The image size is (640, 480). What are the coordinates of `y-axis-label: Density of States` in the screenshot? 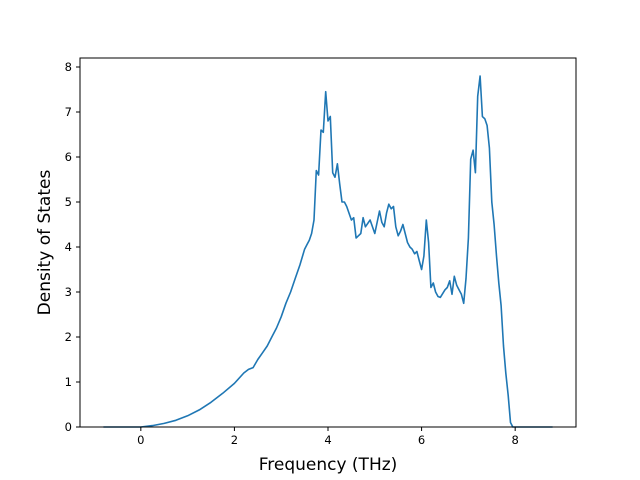 It's located at (45, 243).